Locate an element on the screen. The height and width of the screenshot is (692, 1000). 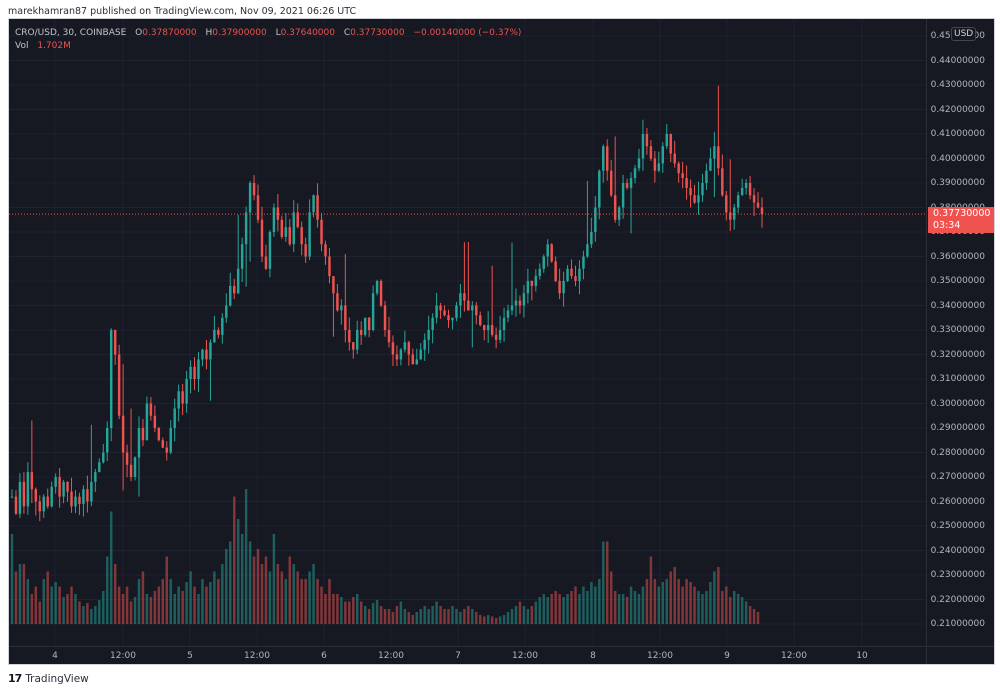
price-tick: 0.33000000 is located at coordinates (957, 330).